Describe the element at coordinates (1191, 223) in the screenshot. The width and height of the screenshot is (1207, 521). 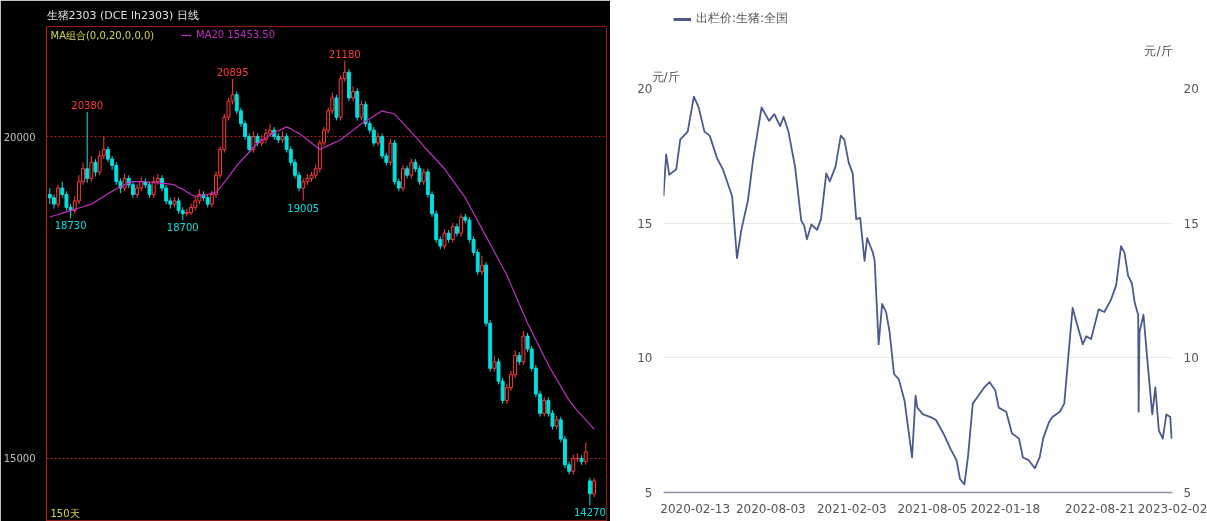
I see `y2-tick-label: 15` at that location.